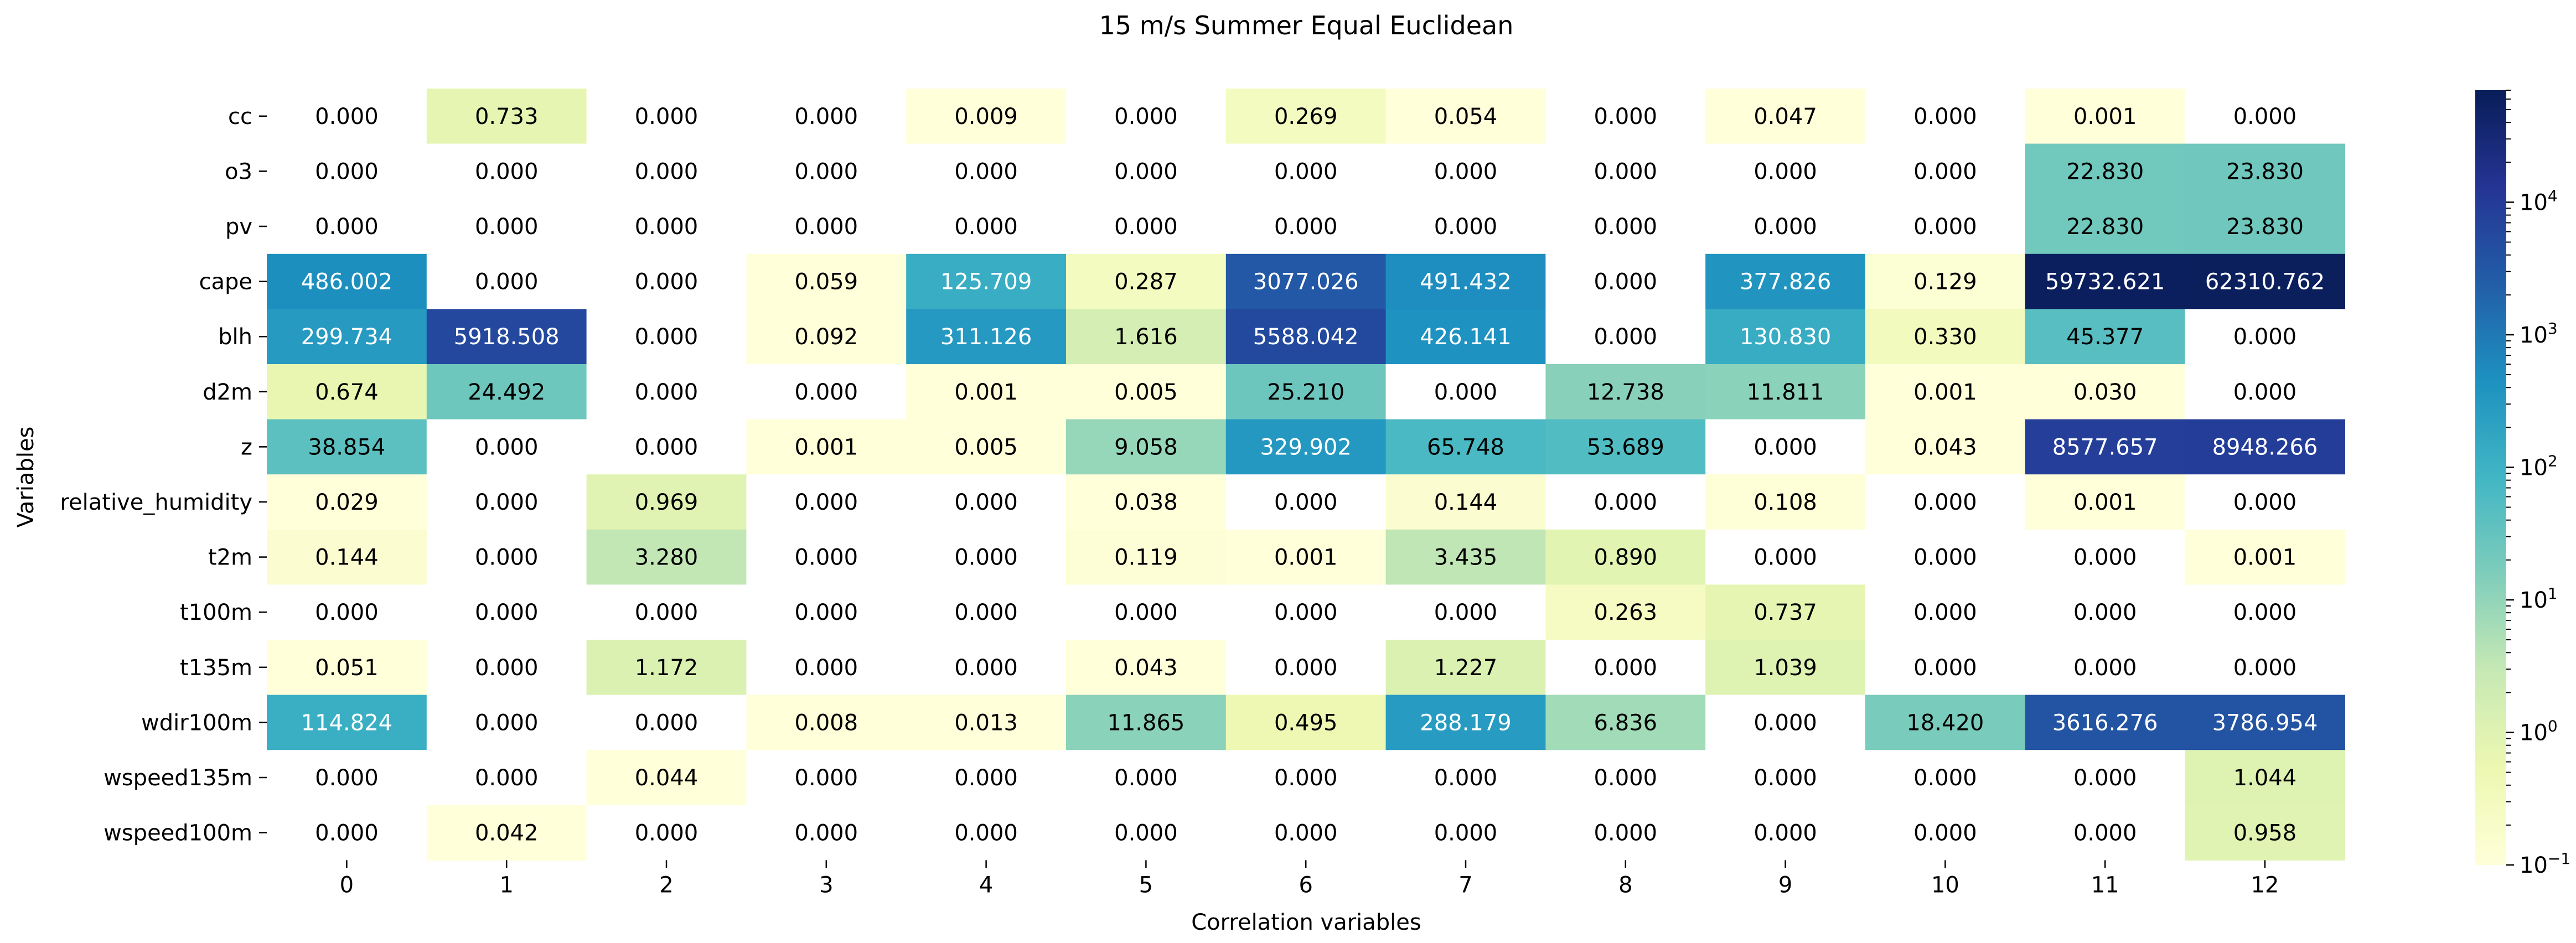 The width and height of the screenshot is (2576, 943). Describe the element at coordinates (2105, 282) in the screenshot. I see `cell-value-label: 59732.621` at that location.